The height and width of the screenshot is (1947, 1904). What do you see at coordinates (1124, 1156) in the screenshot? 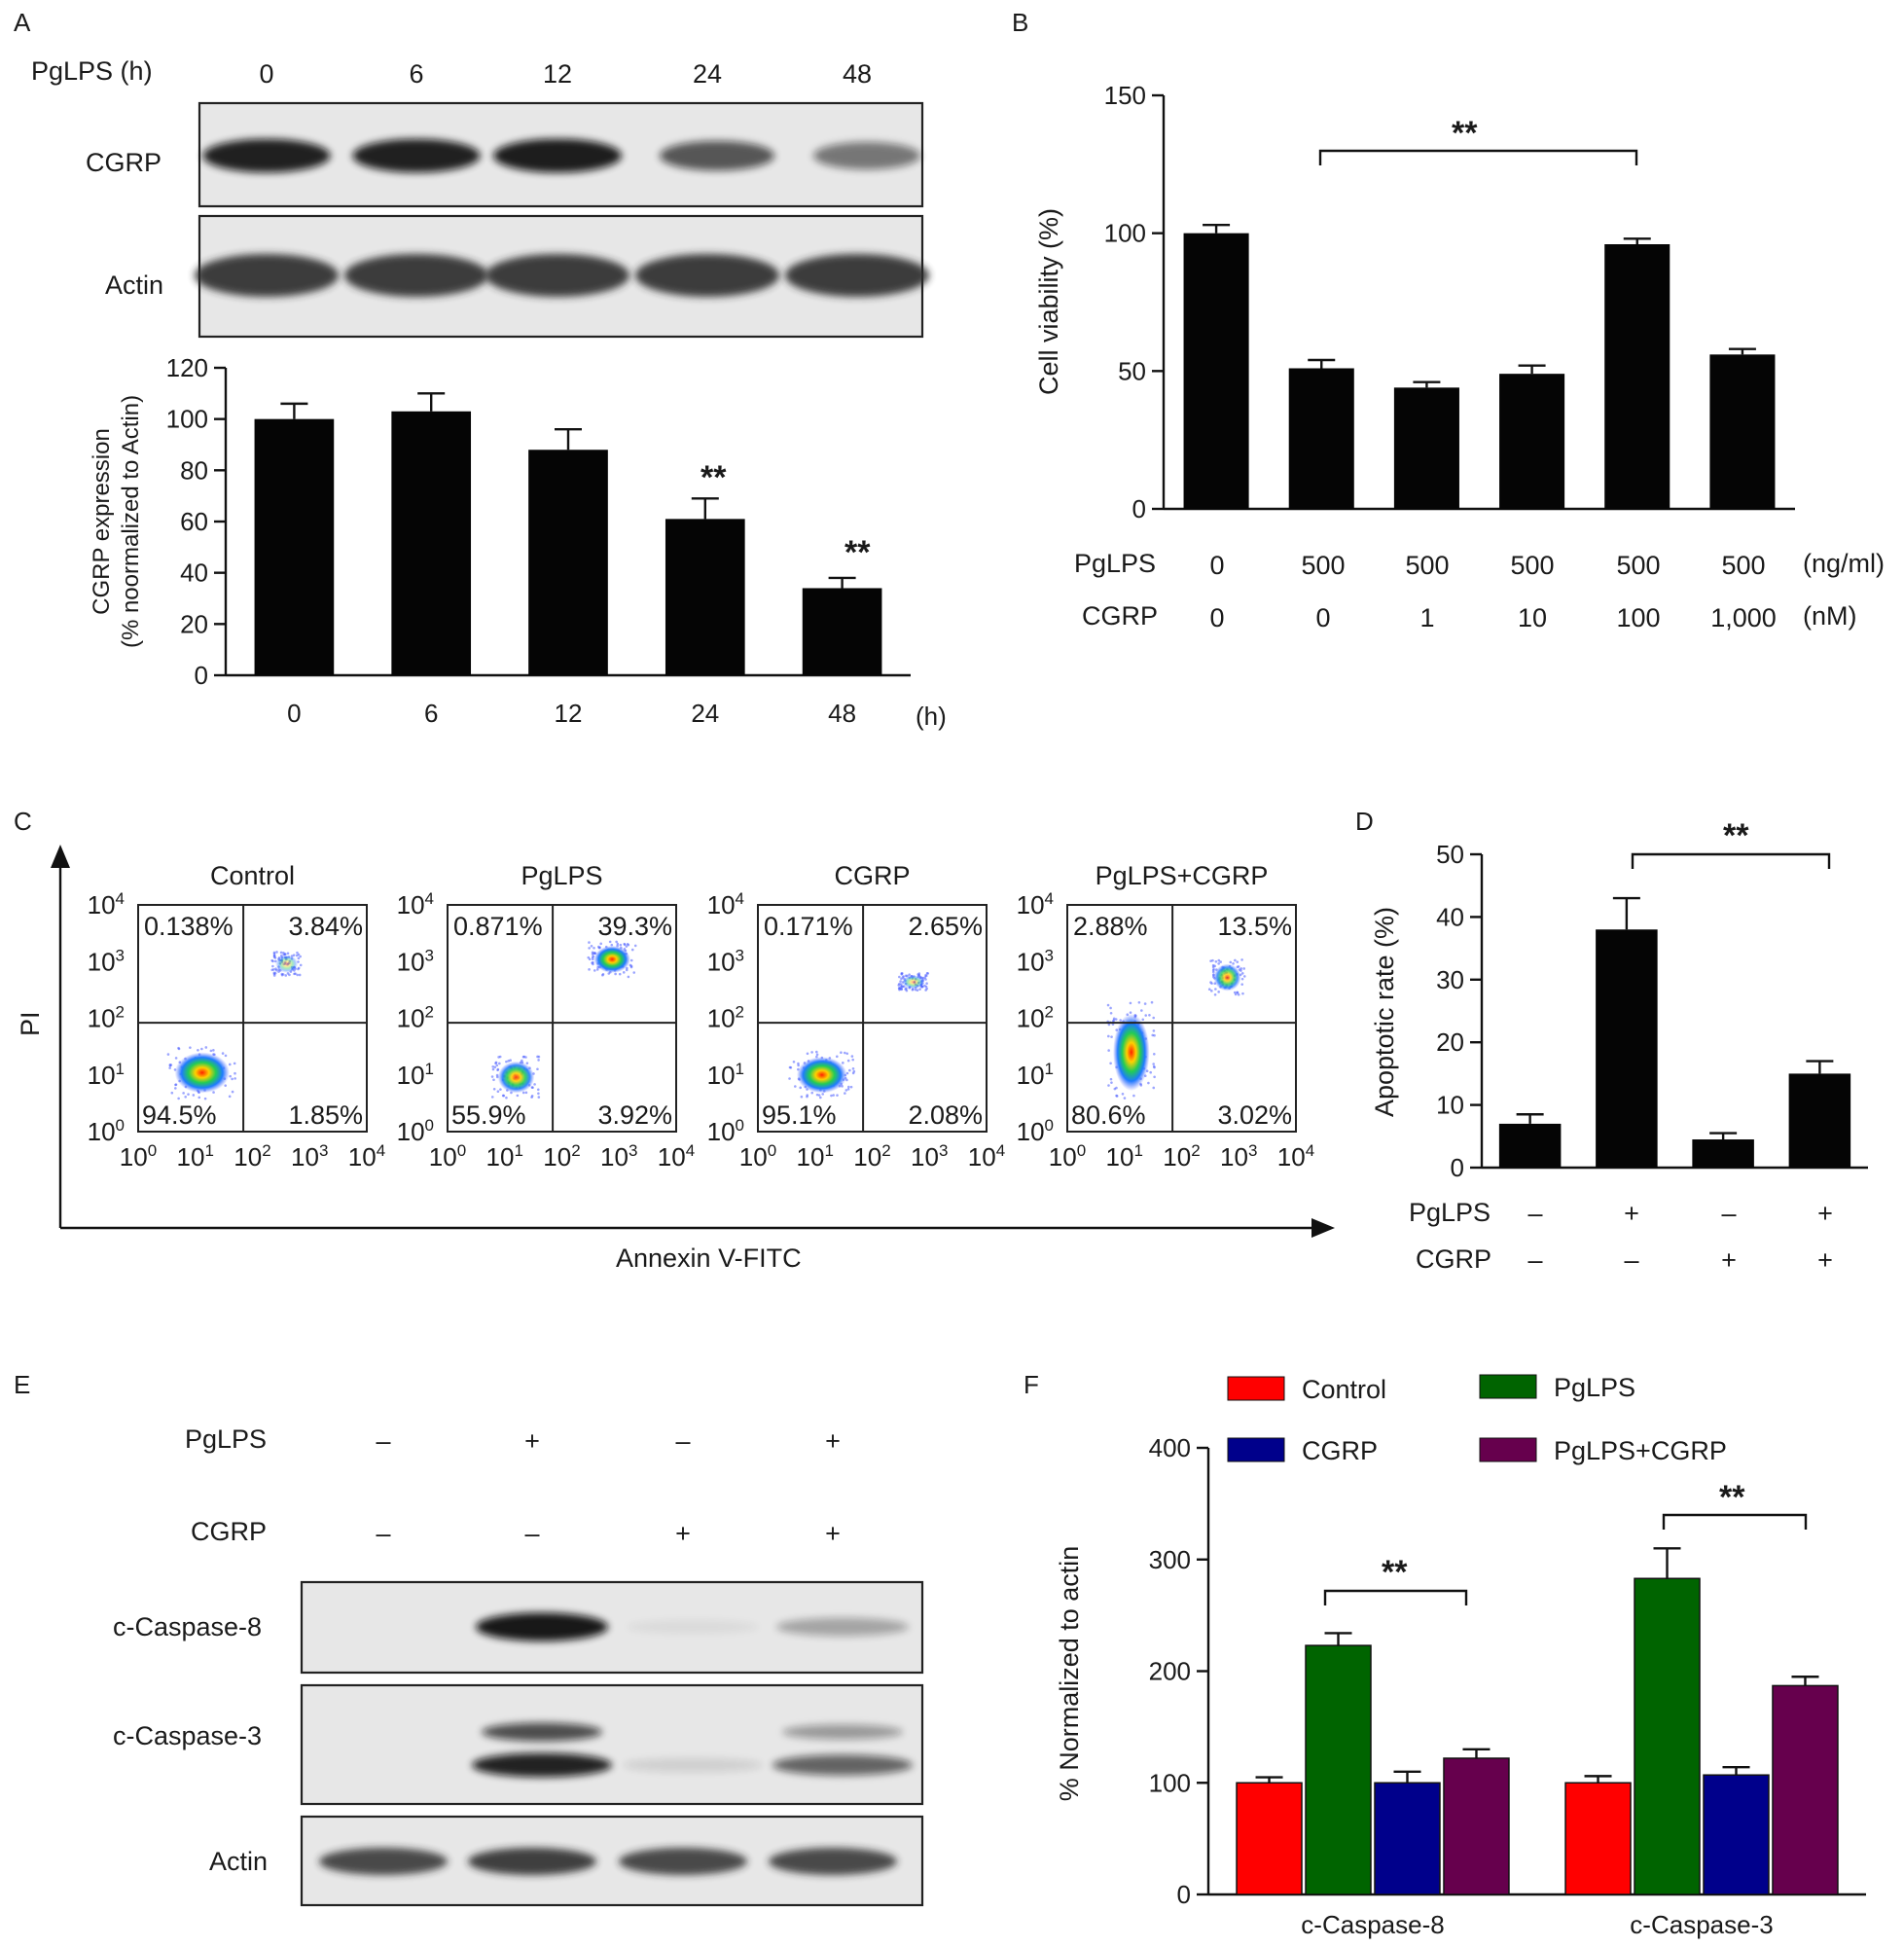
I see `x-log-tick-label: 10¹` at bounding box center [1124, 1156].